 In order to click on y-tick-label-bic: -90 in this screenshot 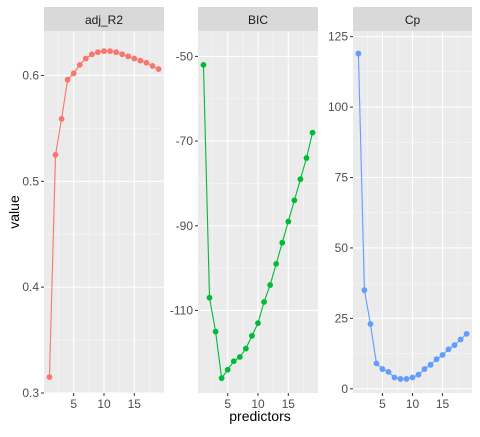, I will do `click(185, 226)`.